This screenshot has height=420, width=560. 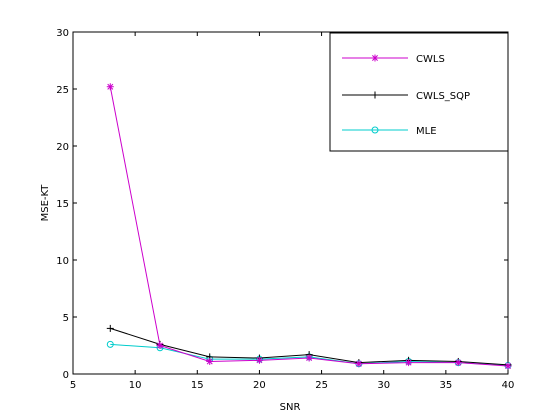 I want to click on y-tick-label: 5, so click(x=66, y=318).